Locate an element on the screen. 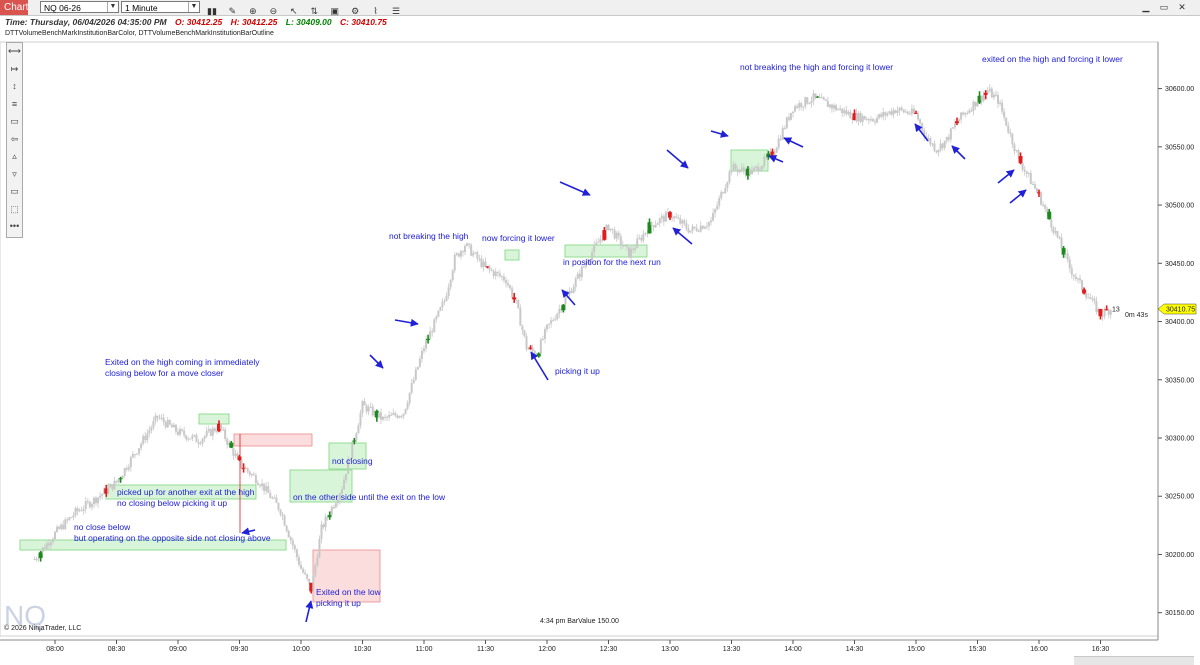 This screenshot has width=1200, height=665. annotation-line: not closing is located at coordinates (352, 461).